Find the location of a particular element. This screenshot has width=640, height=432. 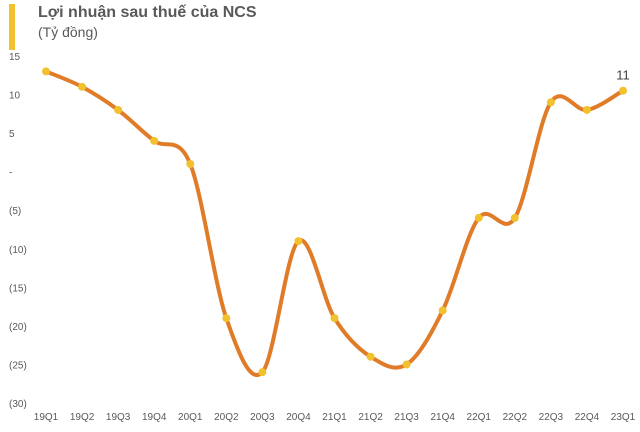

x-tick-label: 21Q1 is located at coordinates (334, 417).